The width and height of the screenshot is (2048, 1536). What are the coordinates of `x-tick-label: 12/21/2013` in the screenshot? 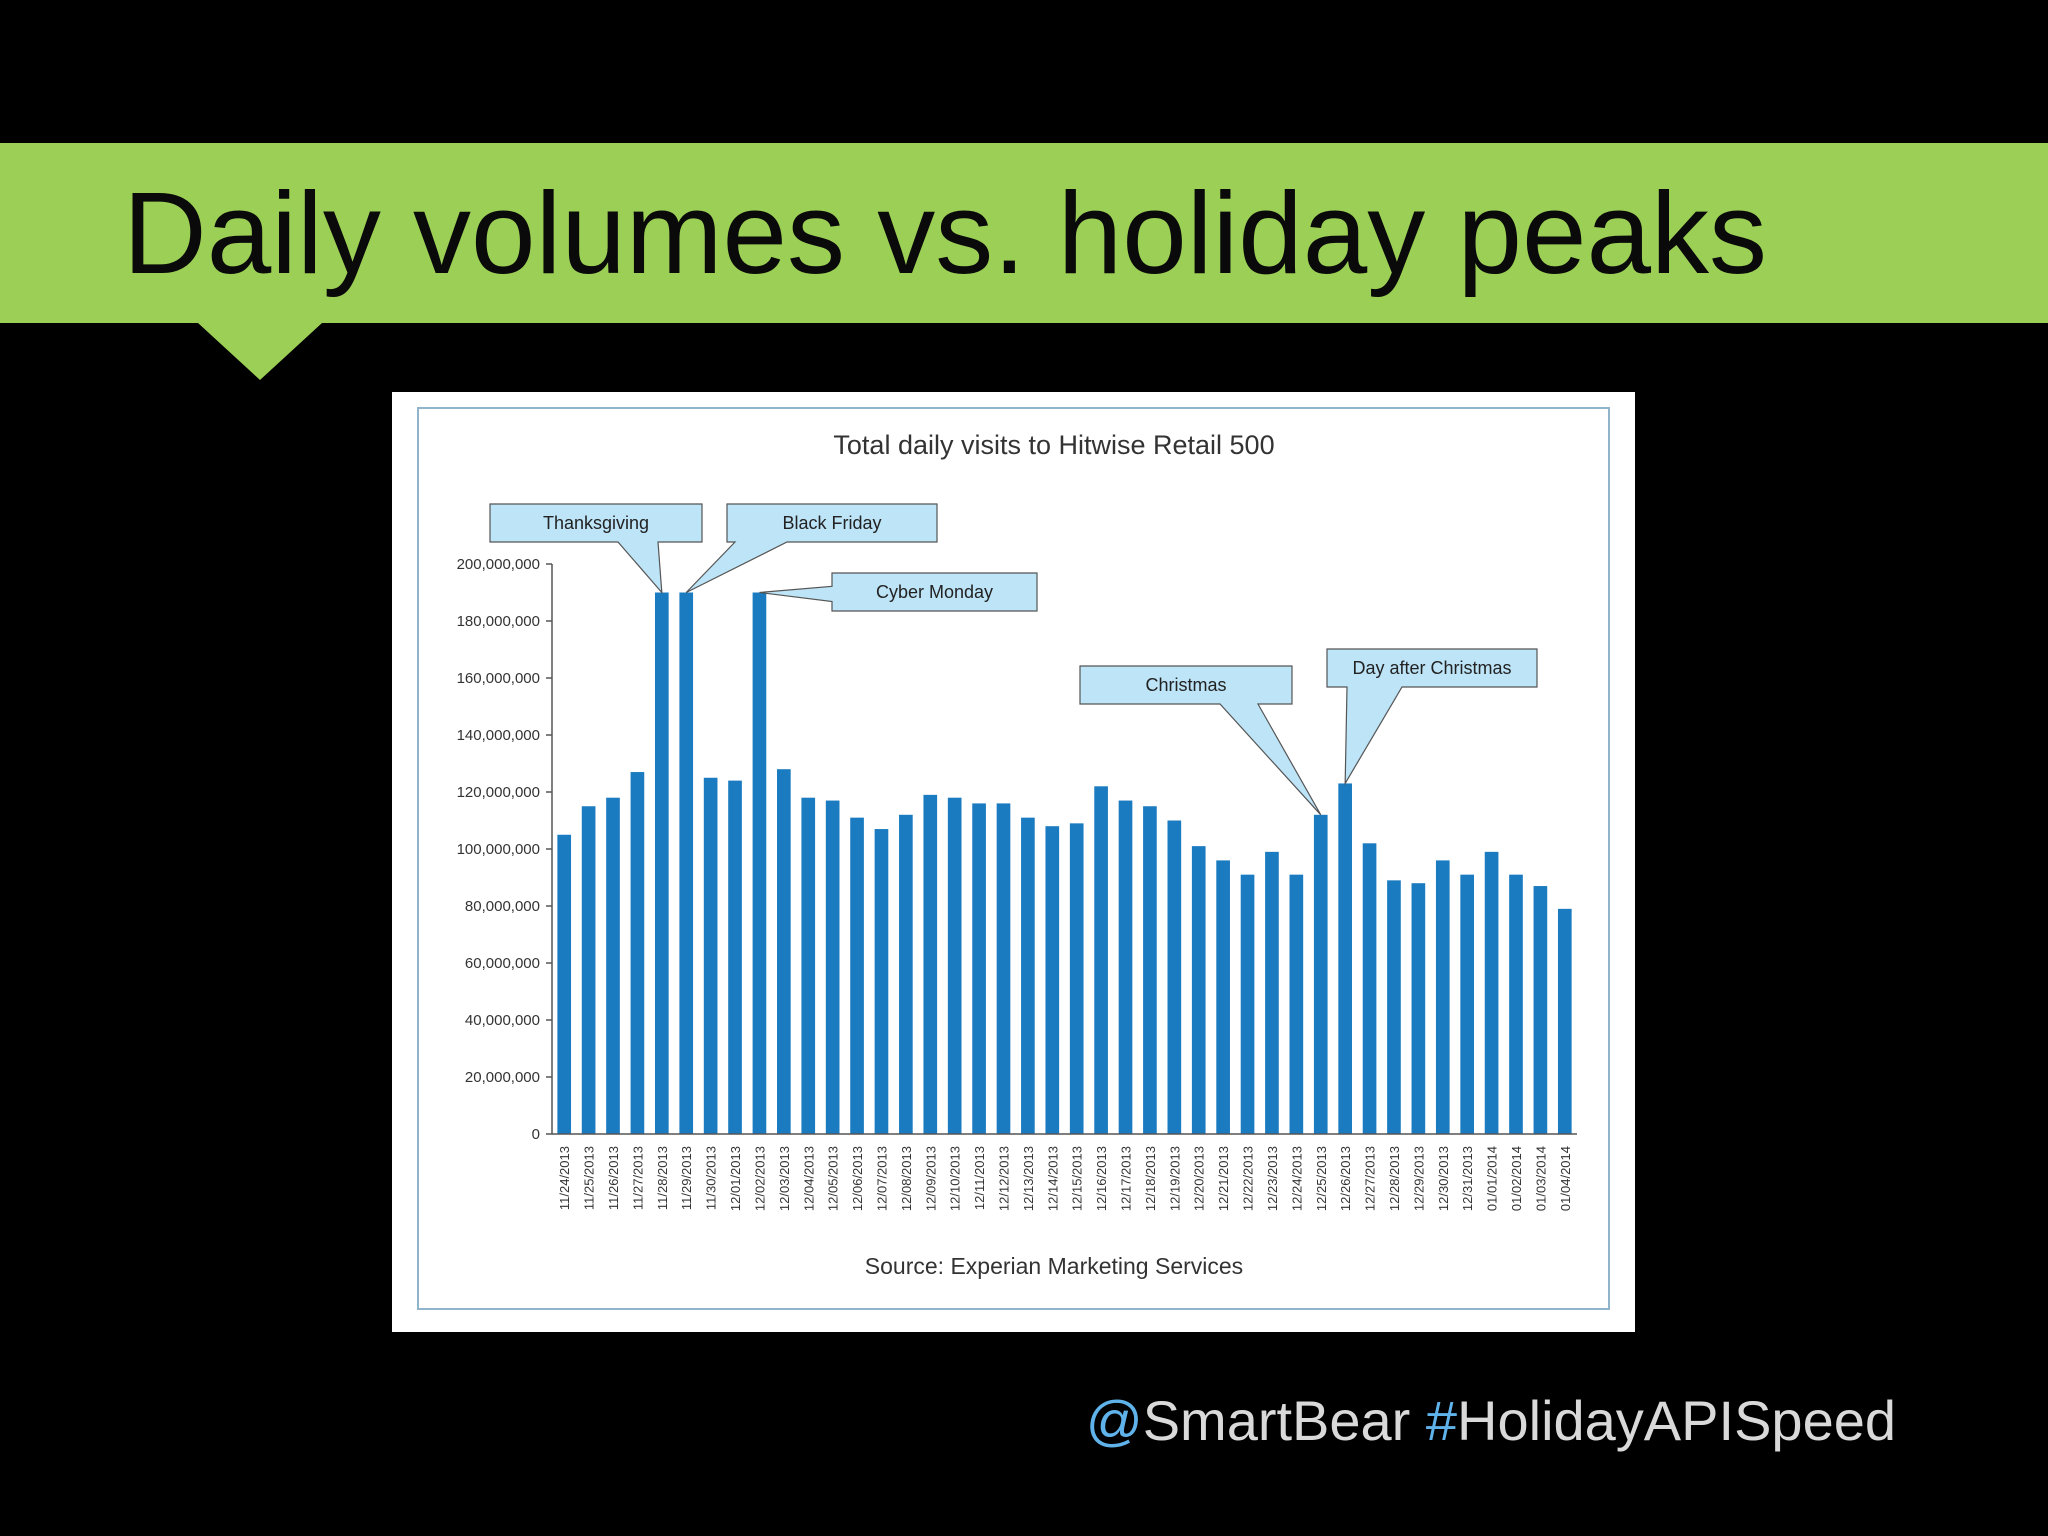 It's located at (1223, 1178).